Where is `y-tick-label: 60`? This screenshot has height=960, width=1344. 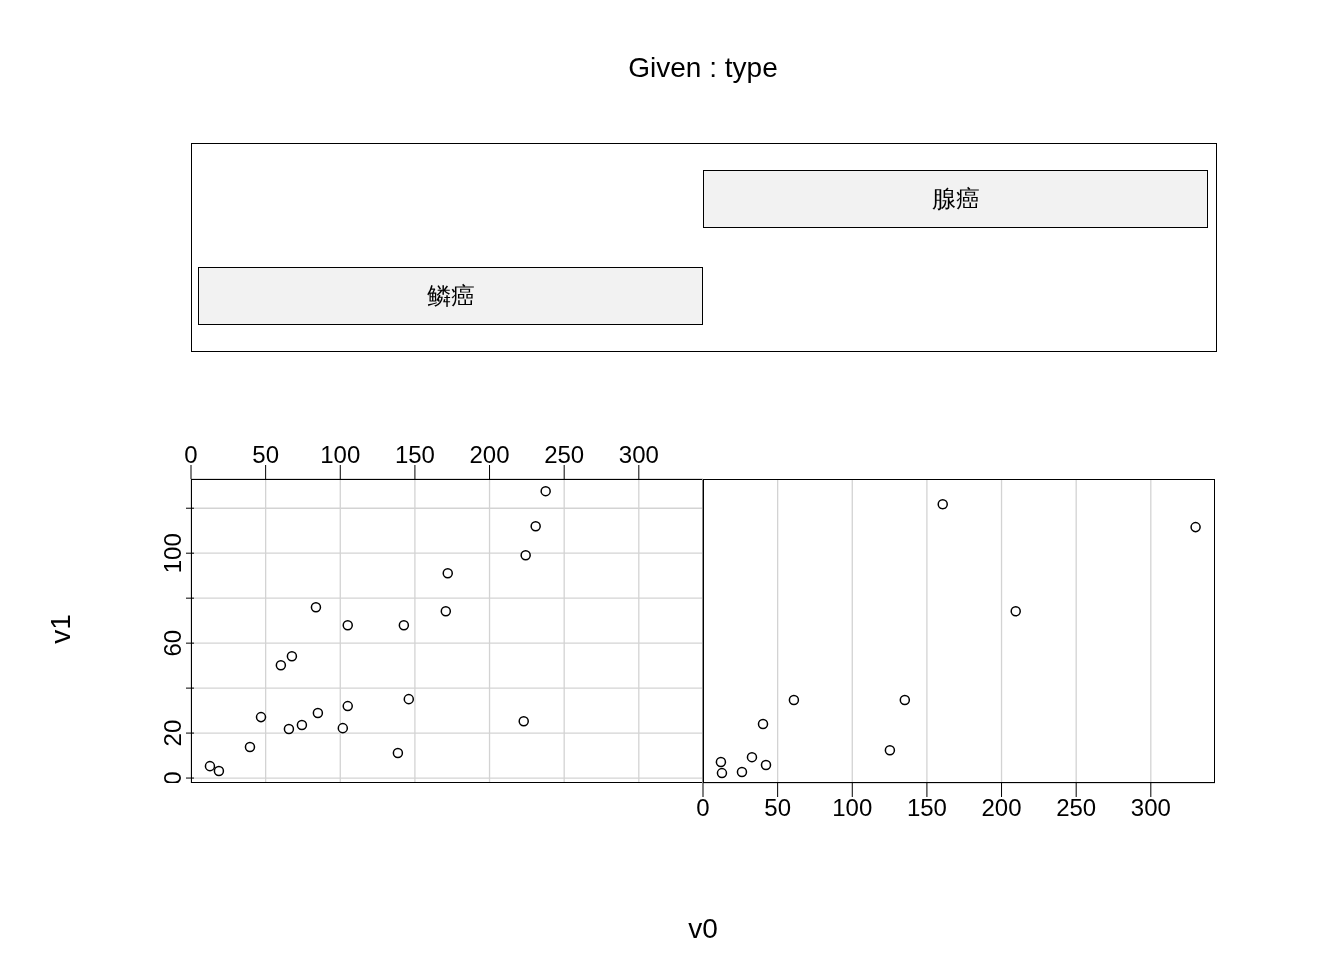 y-tick-label: 60 is located at coordinates (172, 643).